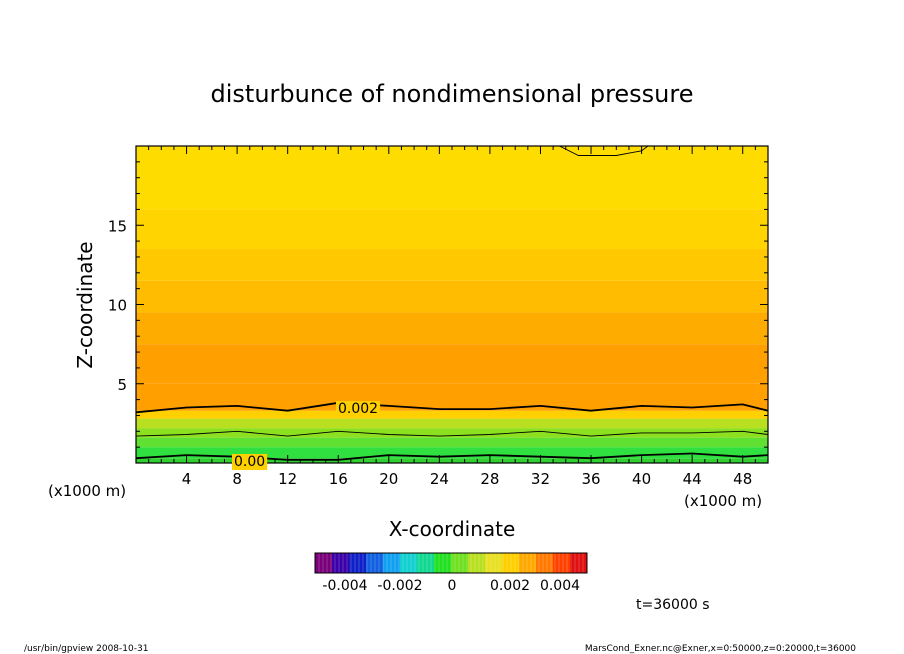 This screenshot has height=654, width=904. I want to click on footer-left: /usr/bin/gpview 2008-10-31, so click(86, 649).